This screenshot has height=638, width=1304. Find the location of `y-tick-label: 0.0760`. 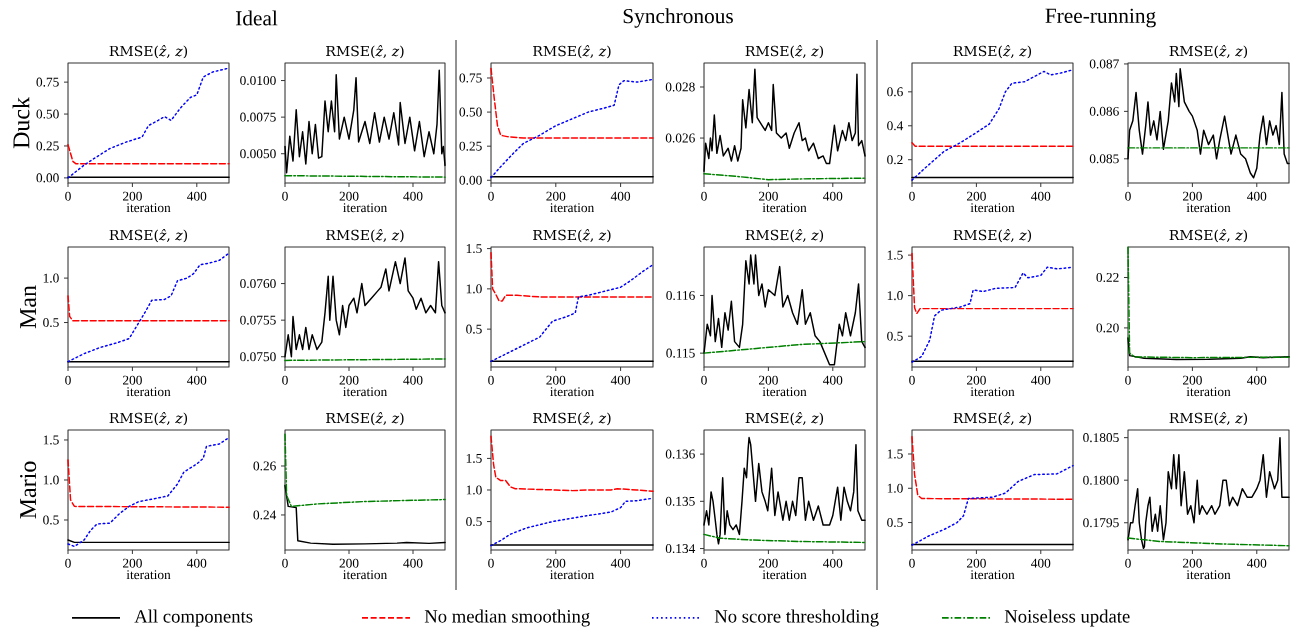

y-tick-label: 0.0760 is located at coordinates (258, 284).